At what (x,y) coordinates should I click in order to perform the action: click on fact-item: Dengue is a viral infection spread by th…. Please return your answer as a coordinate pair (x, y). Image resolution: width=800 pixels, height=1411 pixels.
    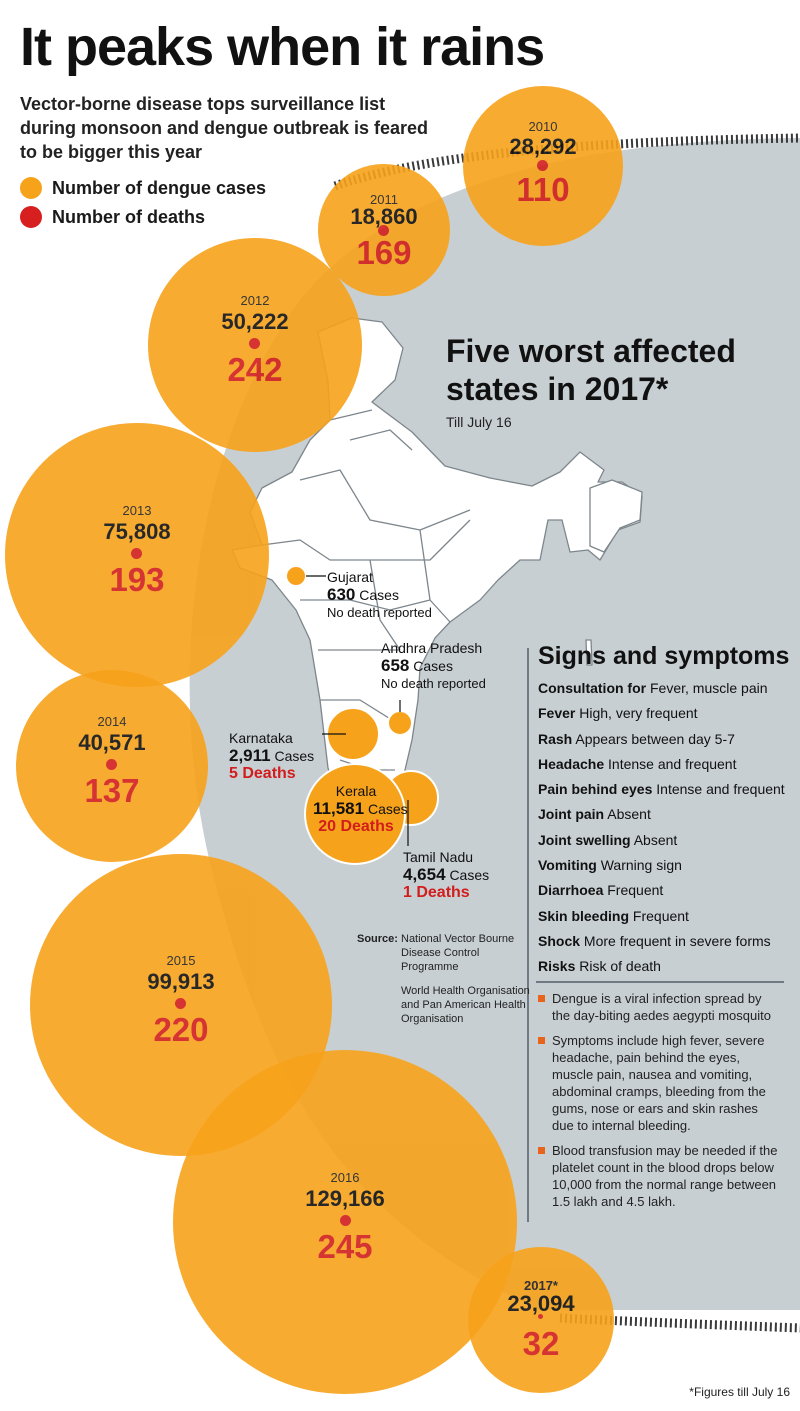
    Looking at the image, I should click on (658, 1007).